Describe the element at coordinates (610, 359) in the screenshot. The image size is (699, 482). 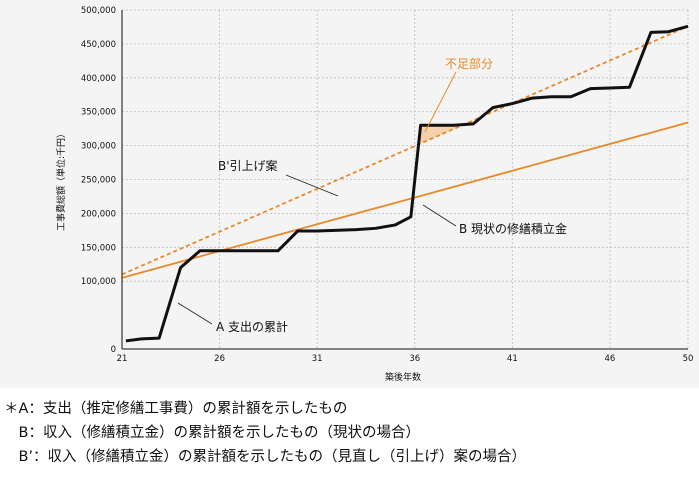
I see `x-tick-label: 46` at that location.